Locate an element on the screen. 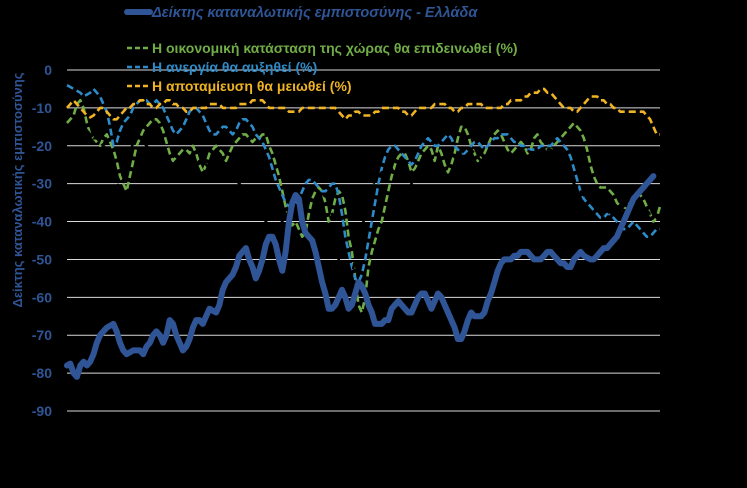 The image size is (747, 488). legend-label-2: Η ανεργία θα αυξηθεί (%) is located at coordinates (234, 67).